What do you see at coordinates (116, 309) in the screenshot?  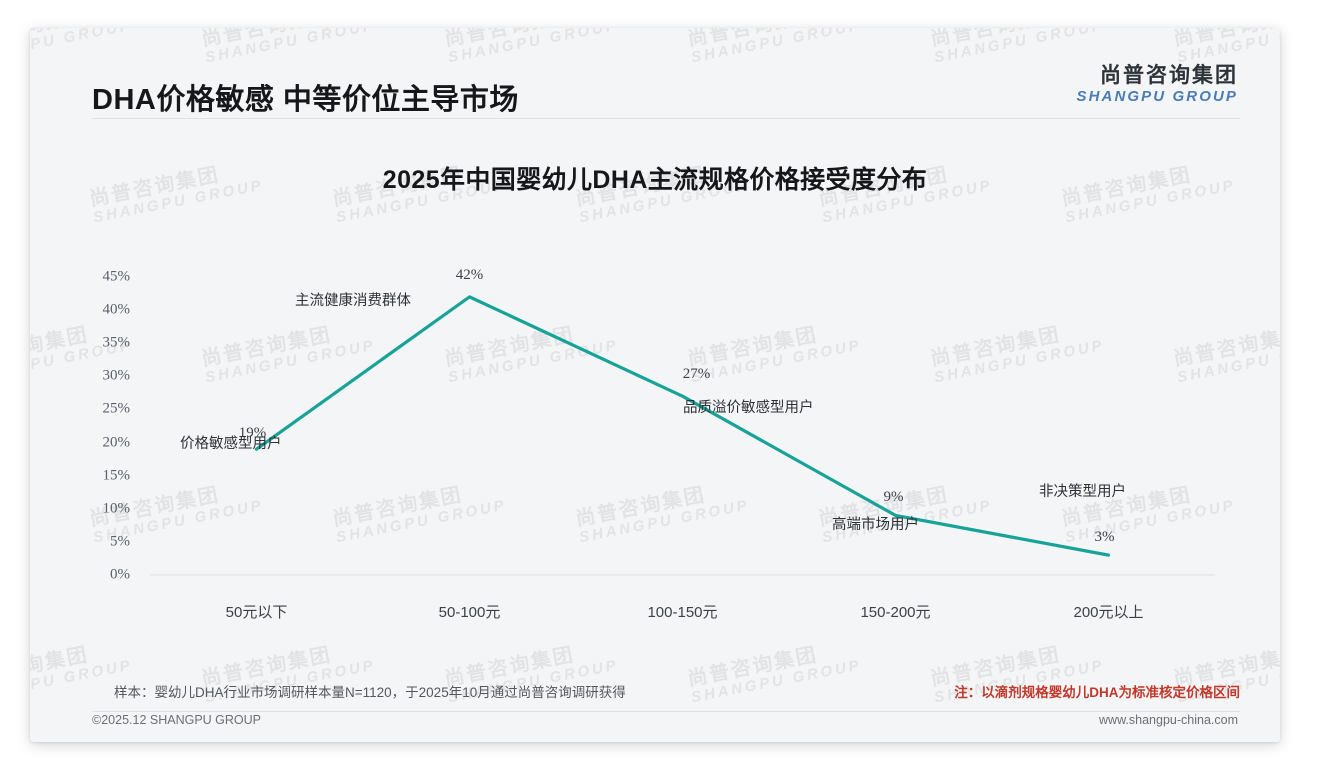 I see `y-axis-tick-label: 40%` at bounding box center [116, 309].